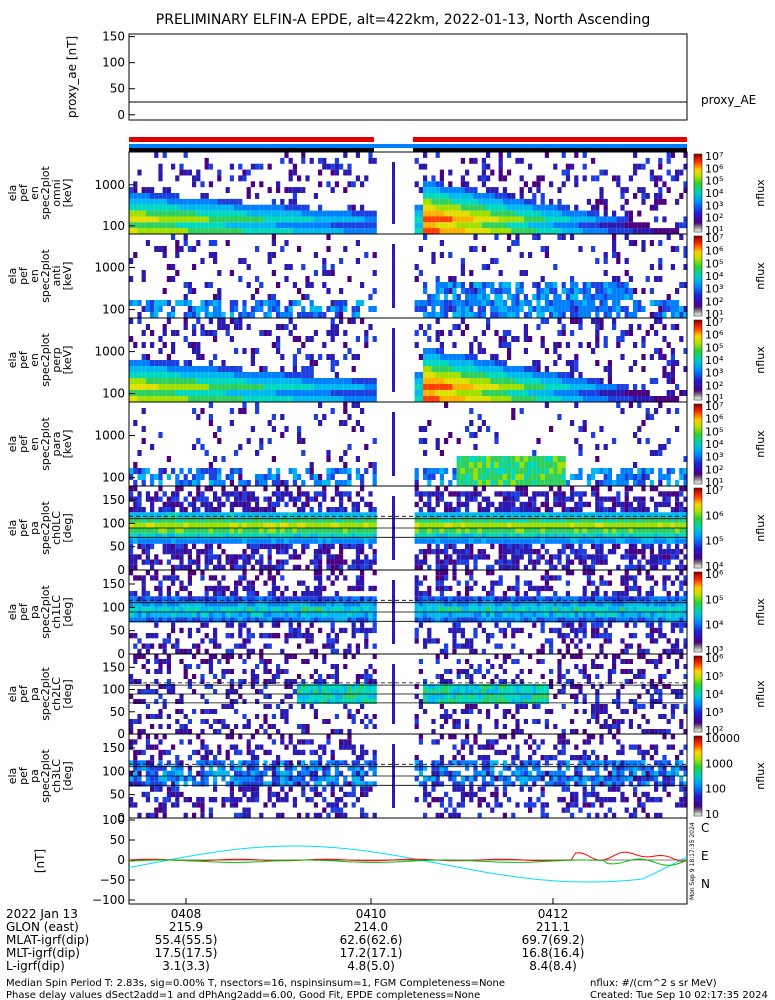 The image size is (775, 1000). I want to click on colorbar-tick: 10⁷, so click(714, 156).